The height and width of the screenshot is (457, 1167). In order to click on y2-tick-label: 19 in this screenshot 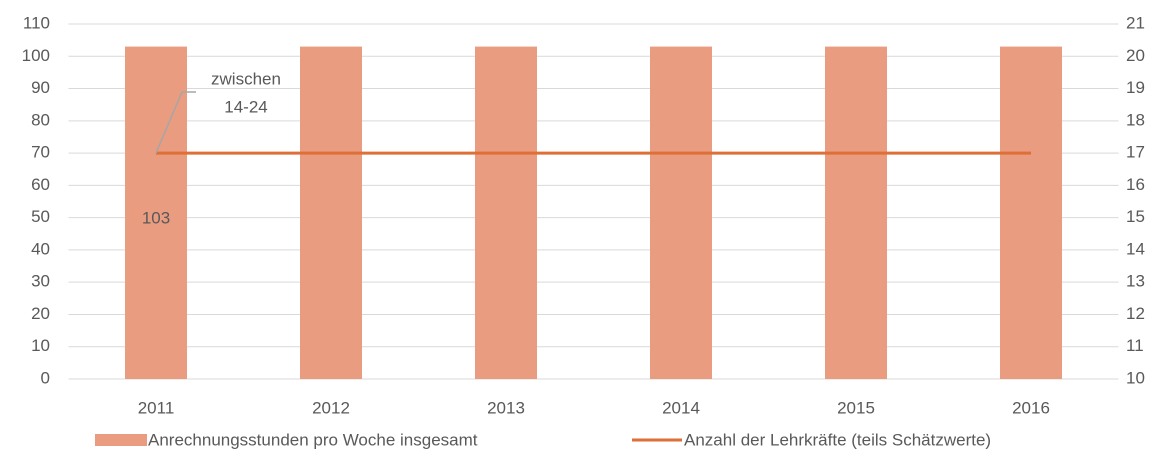, I will do `click(1135, 87)`.